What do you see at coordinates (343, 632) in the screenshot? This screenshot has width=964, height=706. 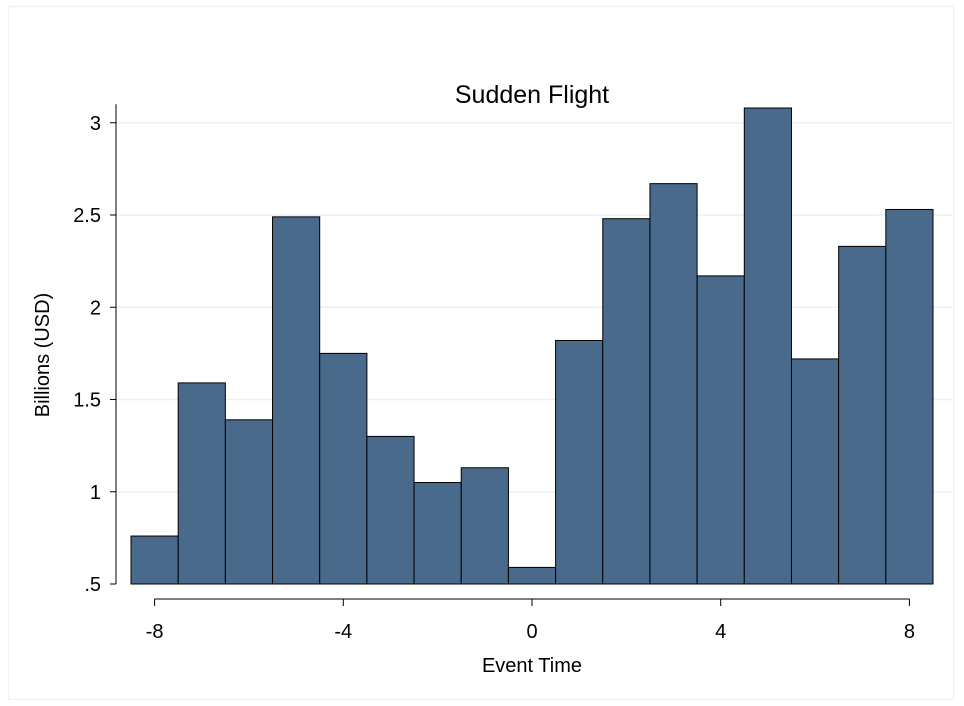 I see `x-tick-label: -4` at bounding box center [343, 632].